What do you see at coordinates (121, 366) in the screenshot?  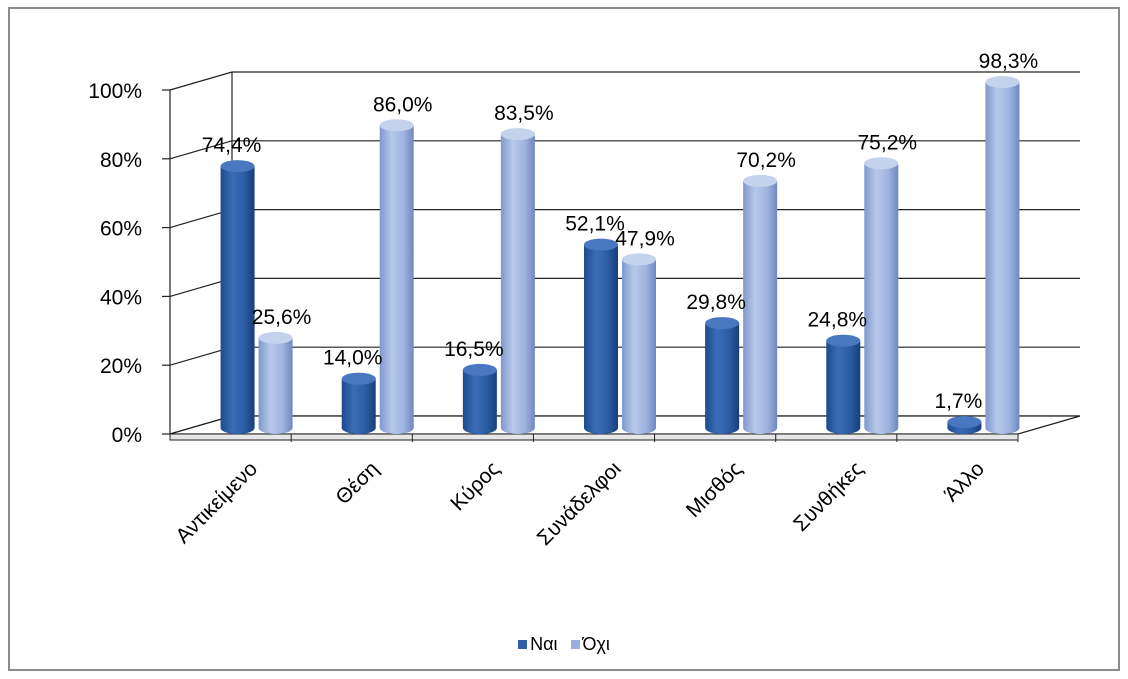 I see `y-tick-label: 20%` at bounding box center [121, 366].